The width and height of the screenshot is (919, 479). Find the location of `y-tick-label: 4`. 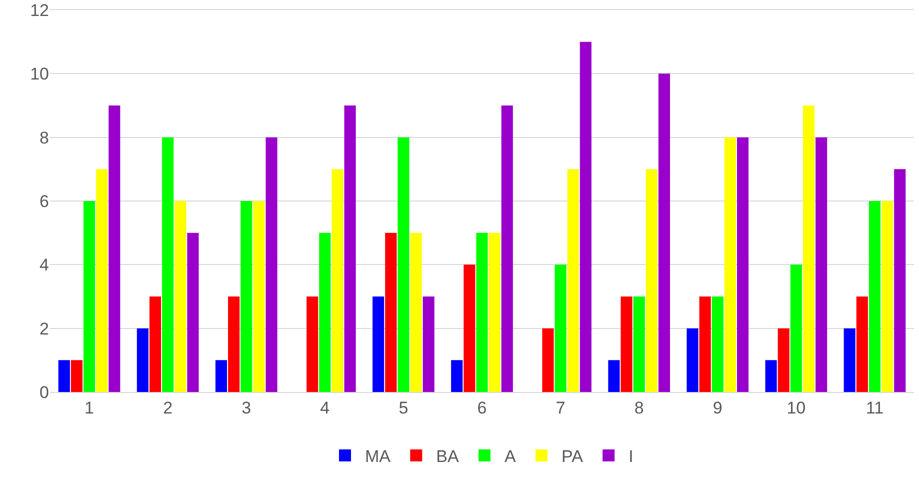

y-tick-label: 4 is located at coordinates (44, 265).